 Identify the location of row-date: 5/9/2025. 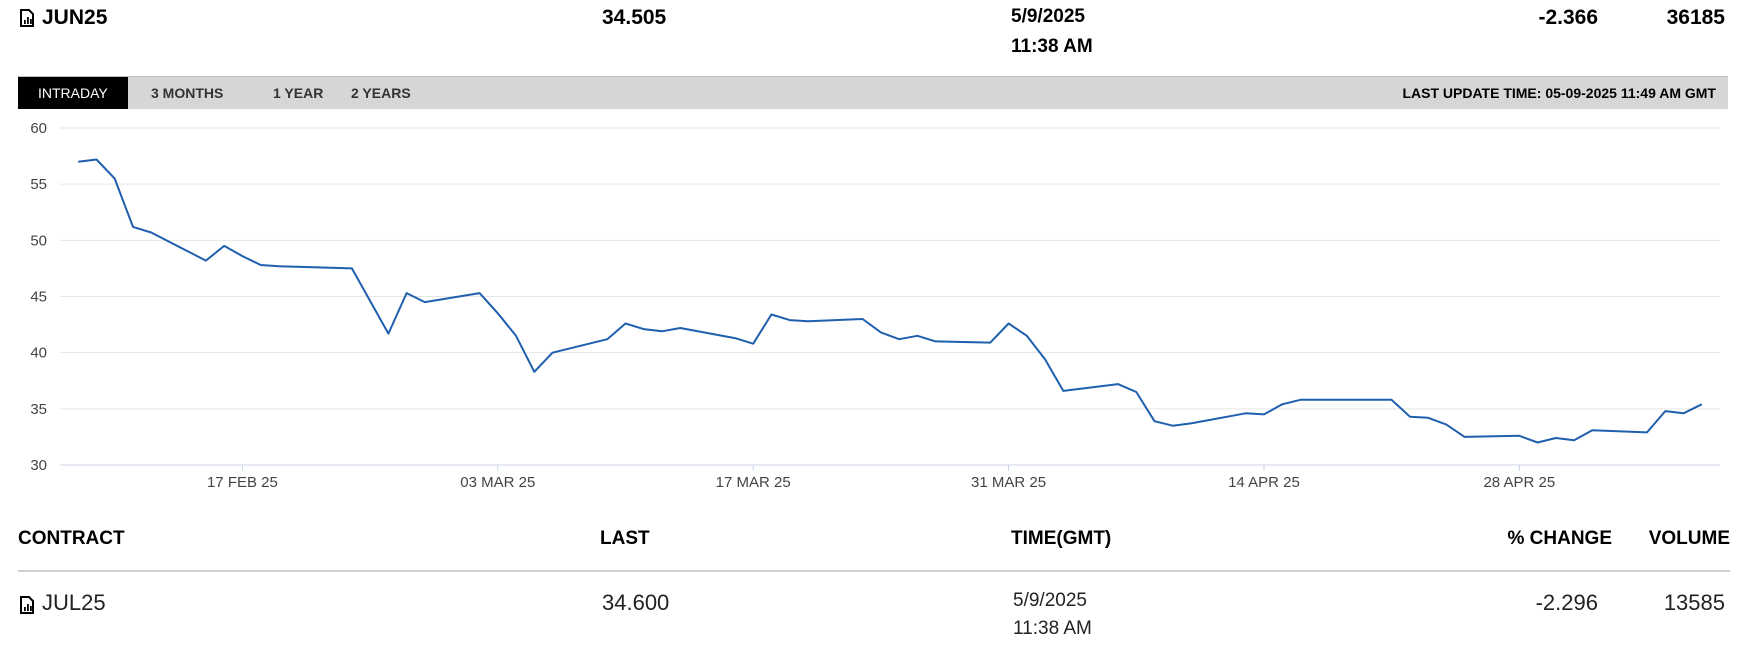
(1050, 600).